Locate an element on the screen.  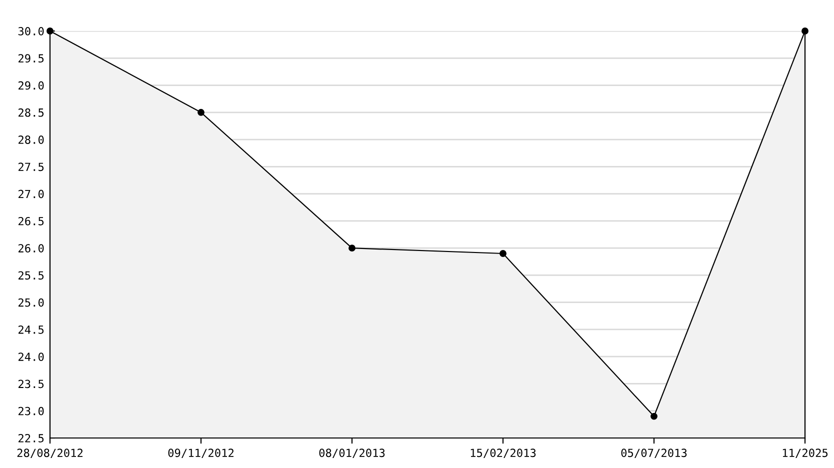
x-tick-label: 05/07/2013 is located at coordinates (654, 453).